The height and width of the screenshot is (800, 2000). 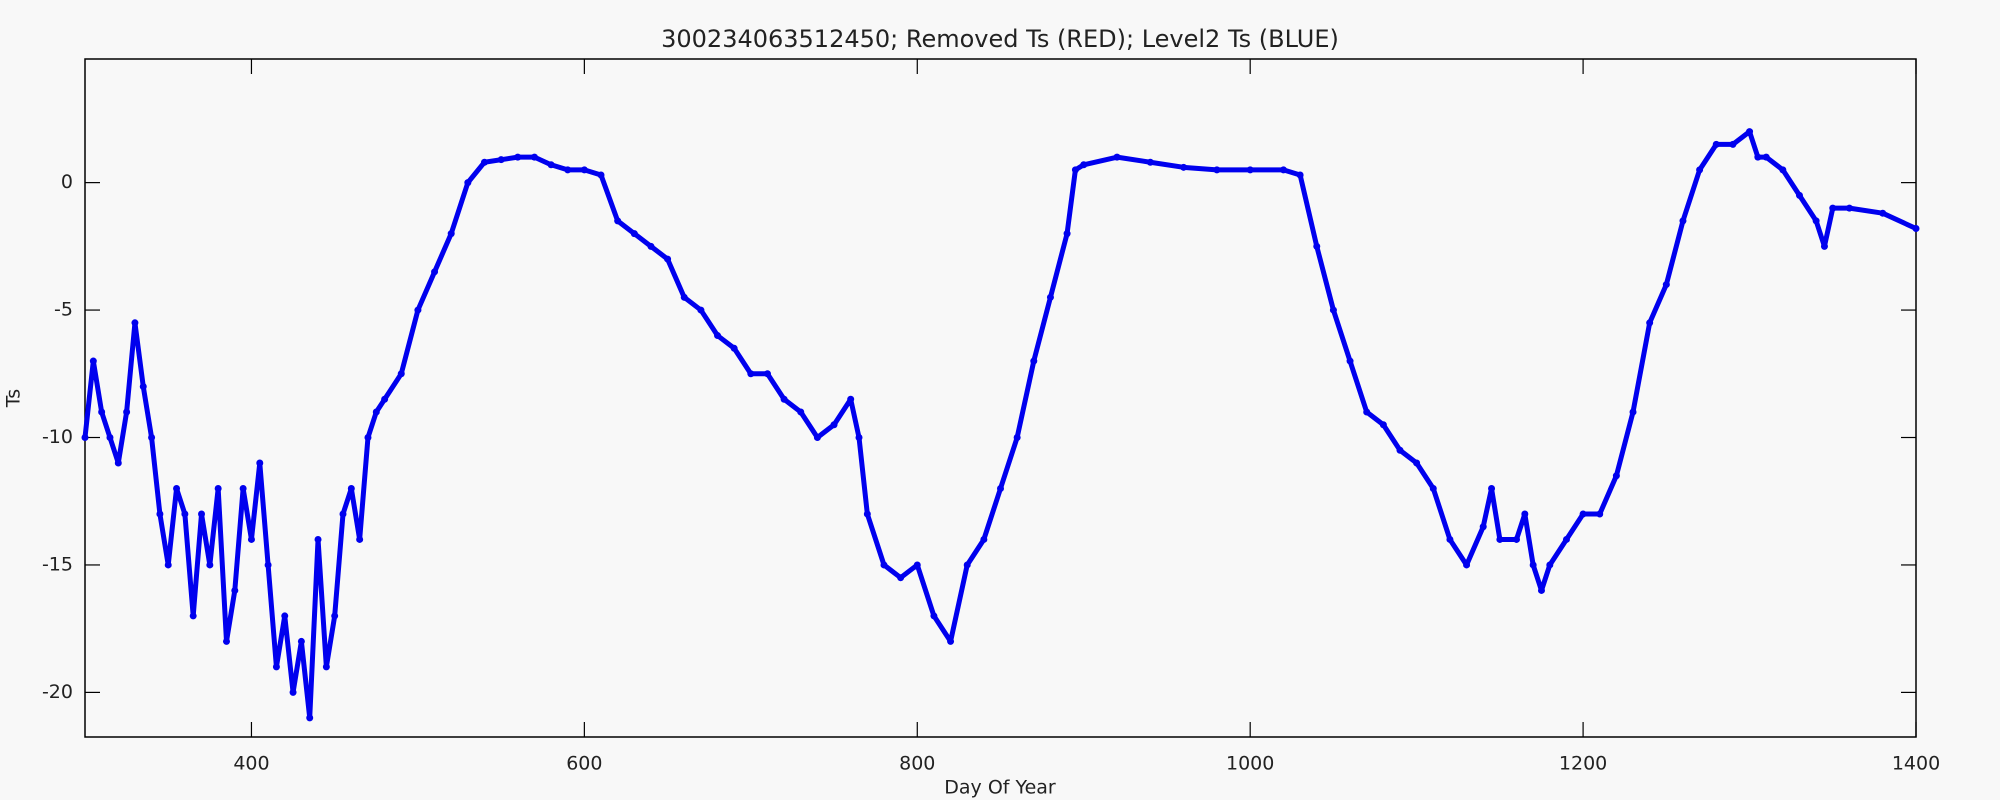 I want to click on y-tick-label: 0, so click(x=67, y=182).